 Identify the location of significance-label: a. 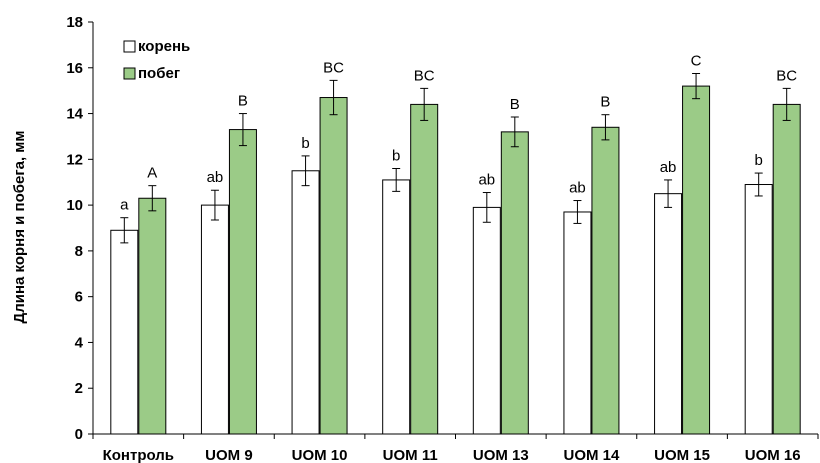
(124, 205).